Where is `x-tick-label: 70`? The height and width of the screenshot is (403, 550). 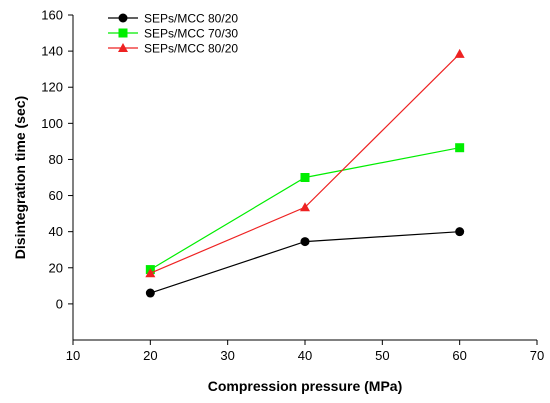
x-tick-label: 70 is located at coordinates (537, 355).